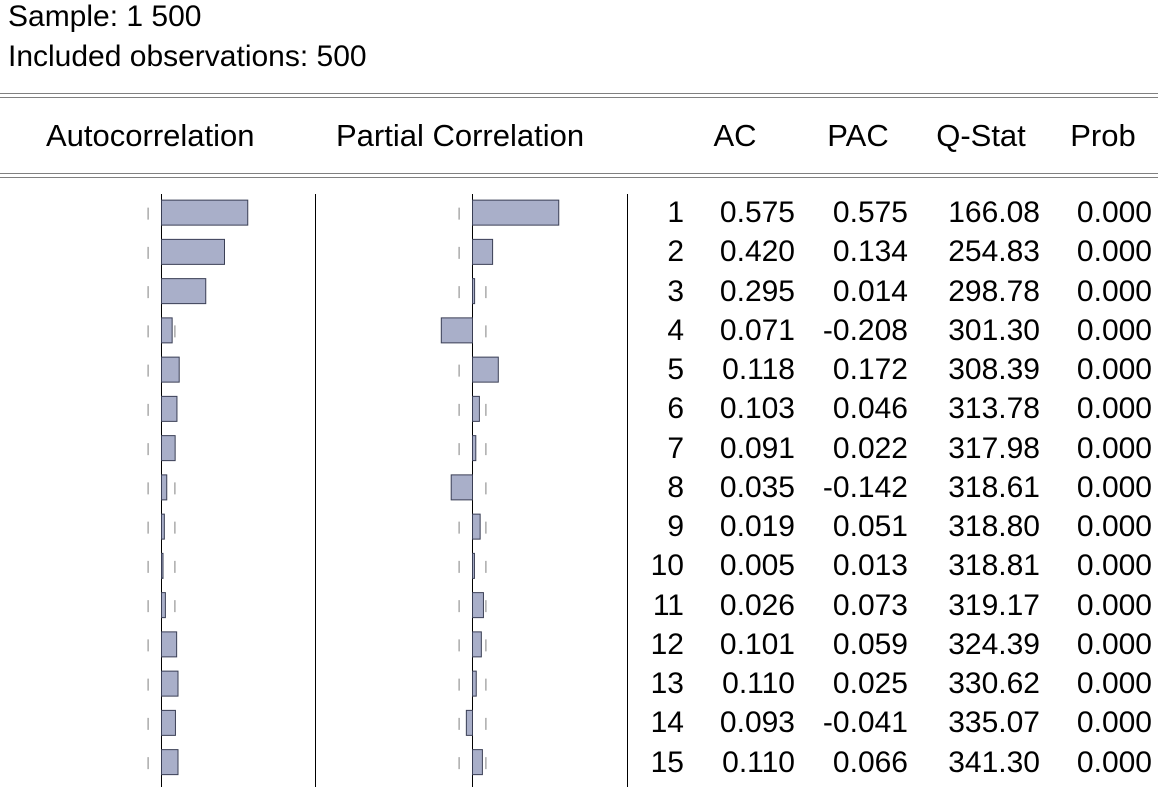 The height and width of the screenshot is (789, 1158). I want to click on sample-label: Sample: 1 500, so click(105, 16).